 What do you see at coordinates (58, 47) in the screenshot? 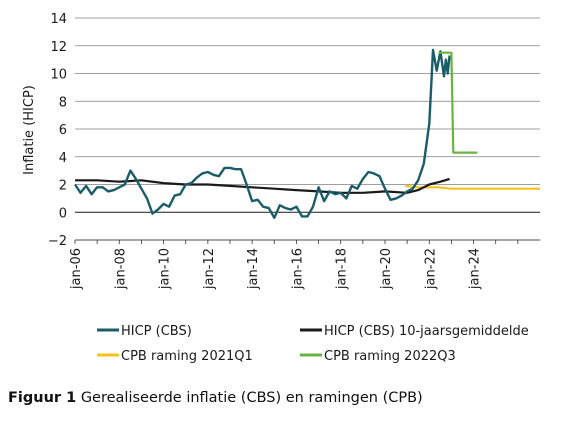
I see `y-tick-label: 12` at bounding box center [58, 47].